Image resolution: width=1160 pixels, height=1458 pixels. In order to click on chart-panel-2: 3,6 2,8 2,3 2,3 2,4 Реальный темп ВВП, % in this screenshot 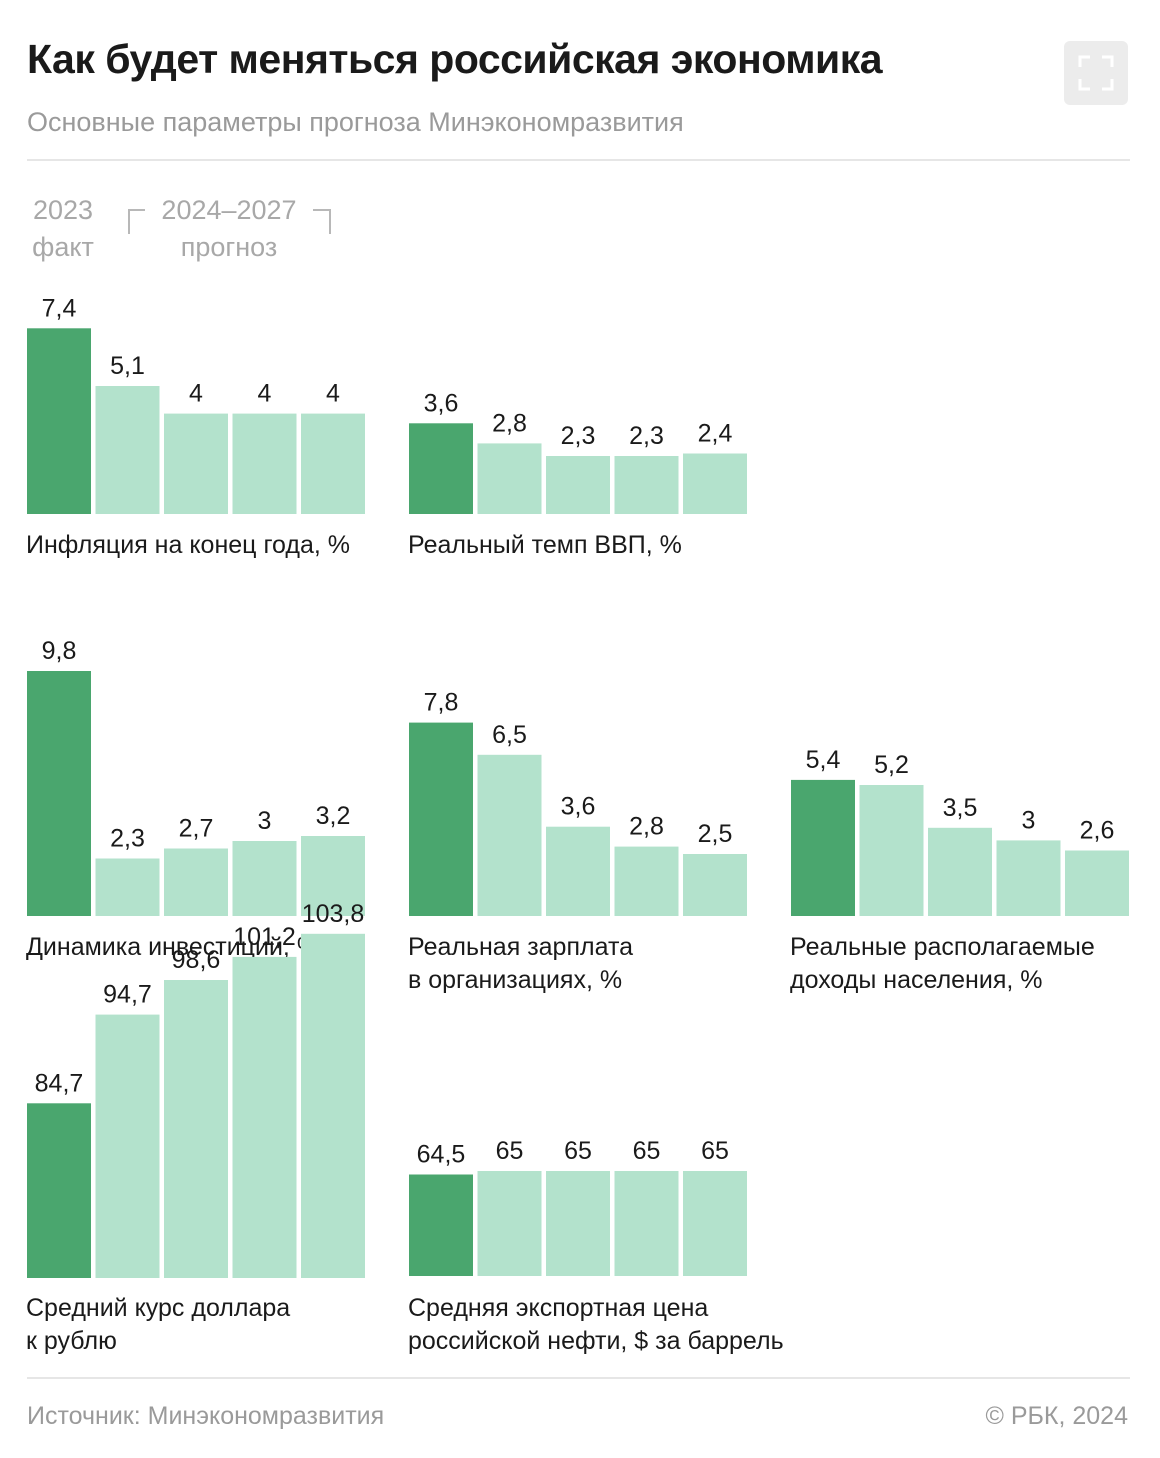, I will do `click(577, 474)`.